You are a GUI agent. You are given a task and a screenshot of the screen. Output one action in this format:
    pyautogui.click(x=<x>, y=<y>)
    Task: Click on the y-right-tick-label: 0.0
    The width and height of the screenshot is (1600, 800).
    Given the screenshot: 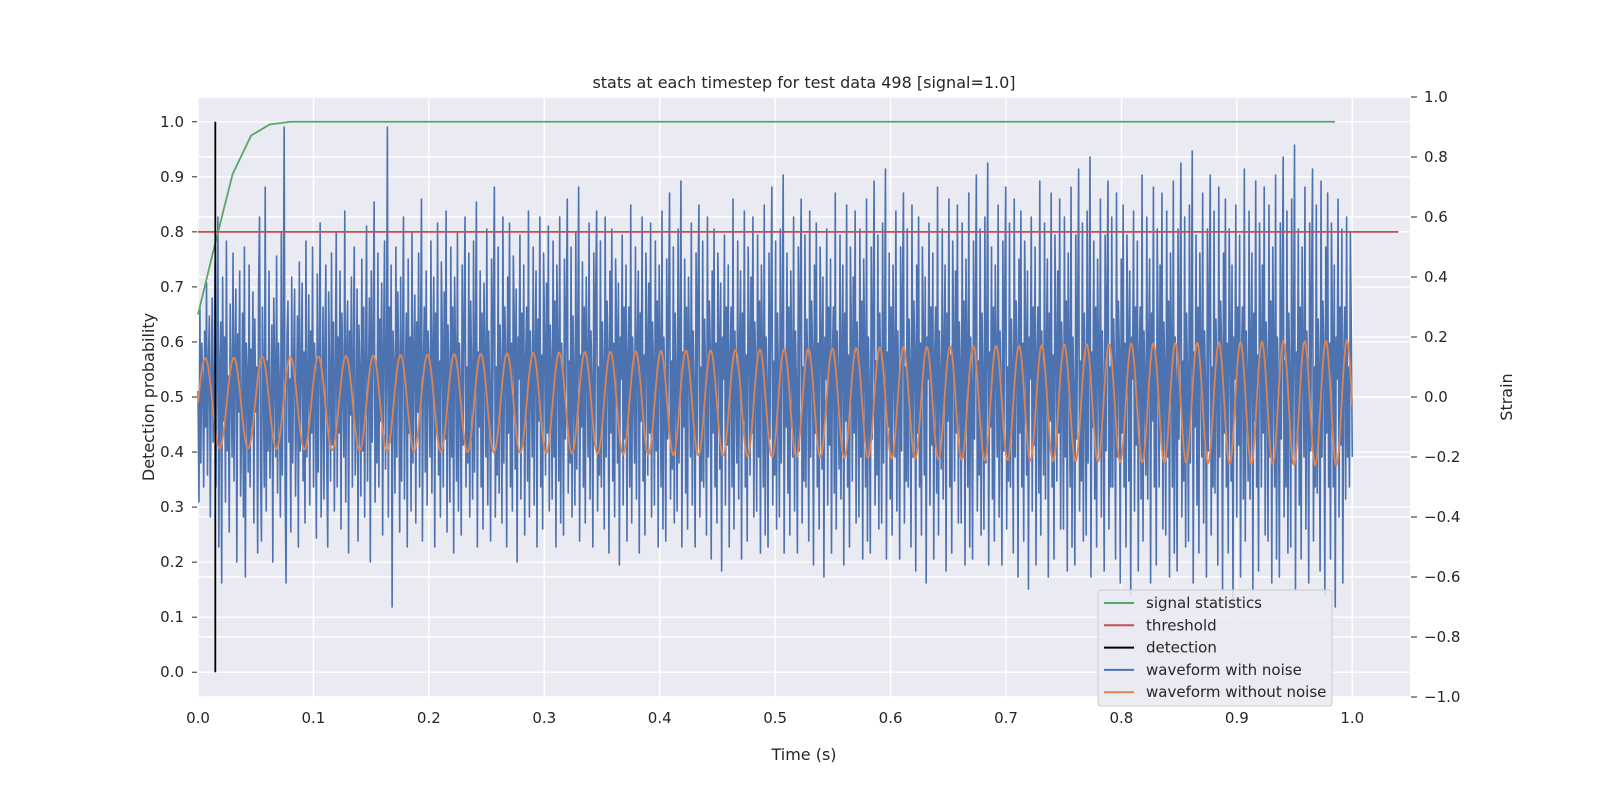 What is the action you would take?
    pyautogui.click(x=1436, y=397)
    